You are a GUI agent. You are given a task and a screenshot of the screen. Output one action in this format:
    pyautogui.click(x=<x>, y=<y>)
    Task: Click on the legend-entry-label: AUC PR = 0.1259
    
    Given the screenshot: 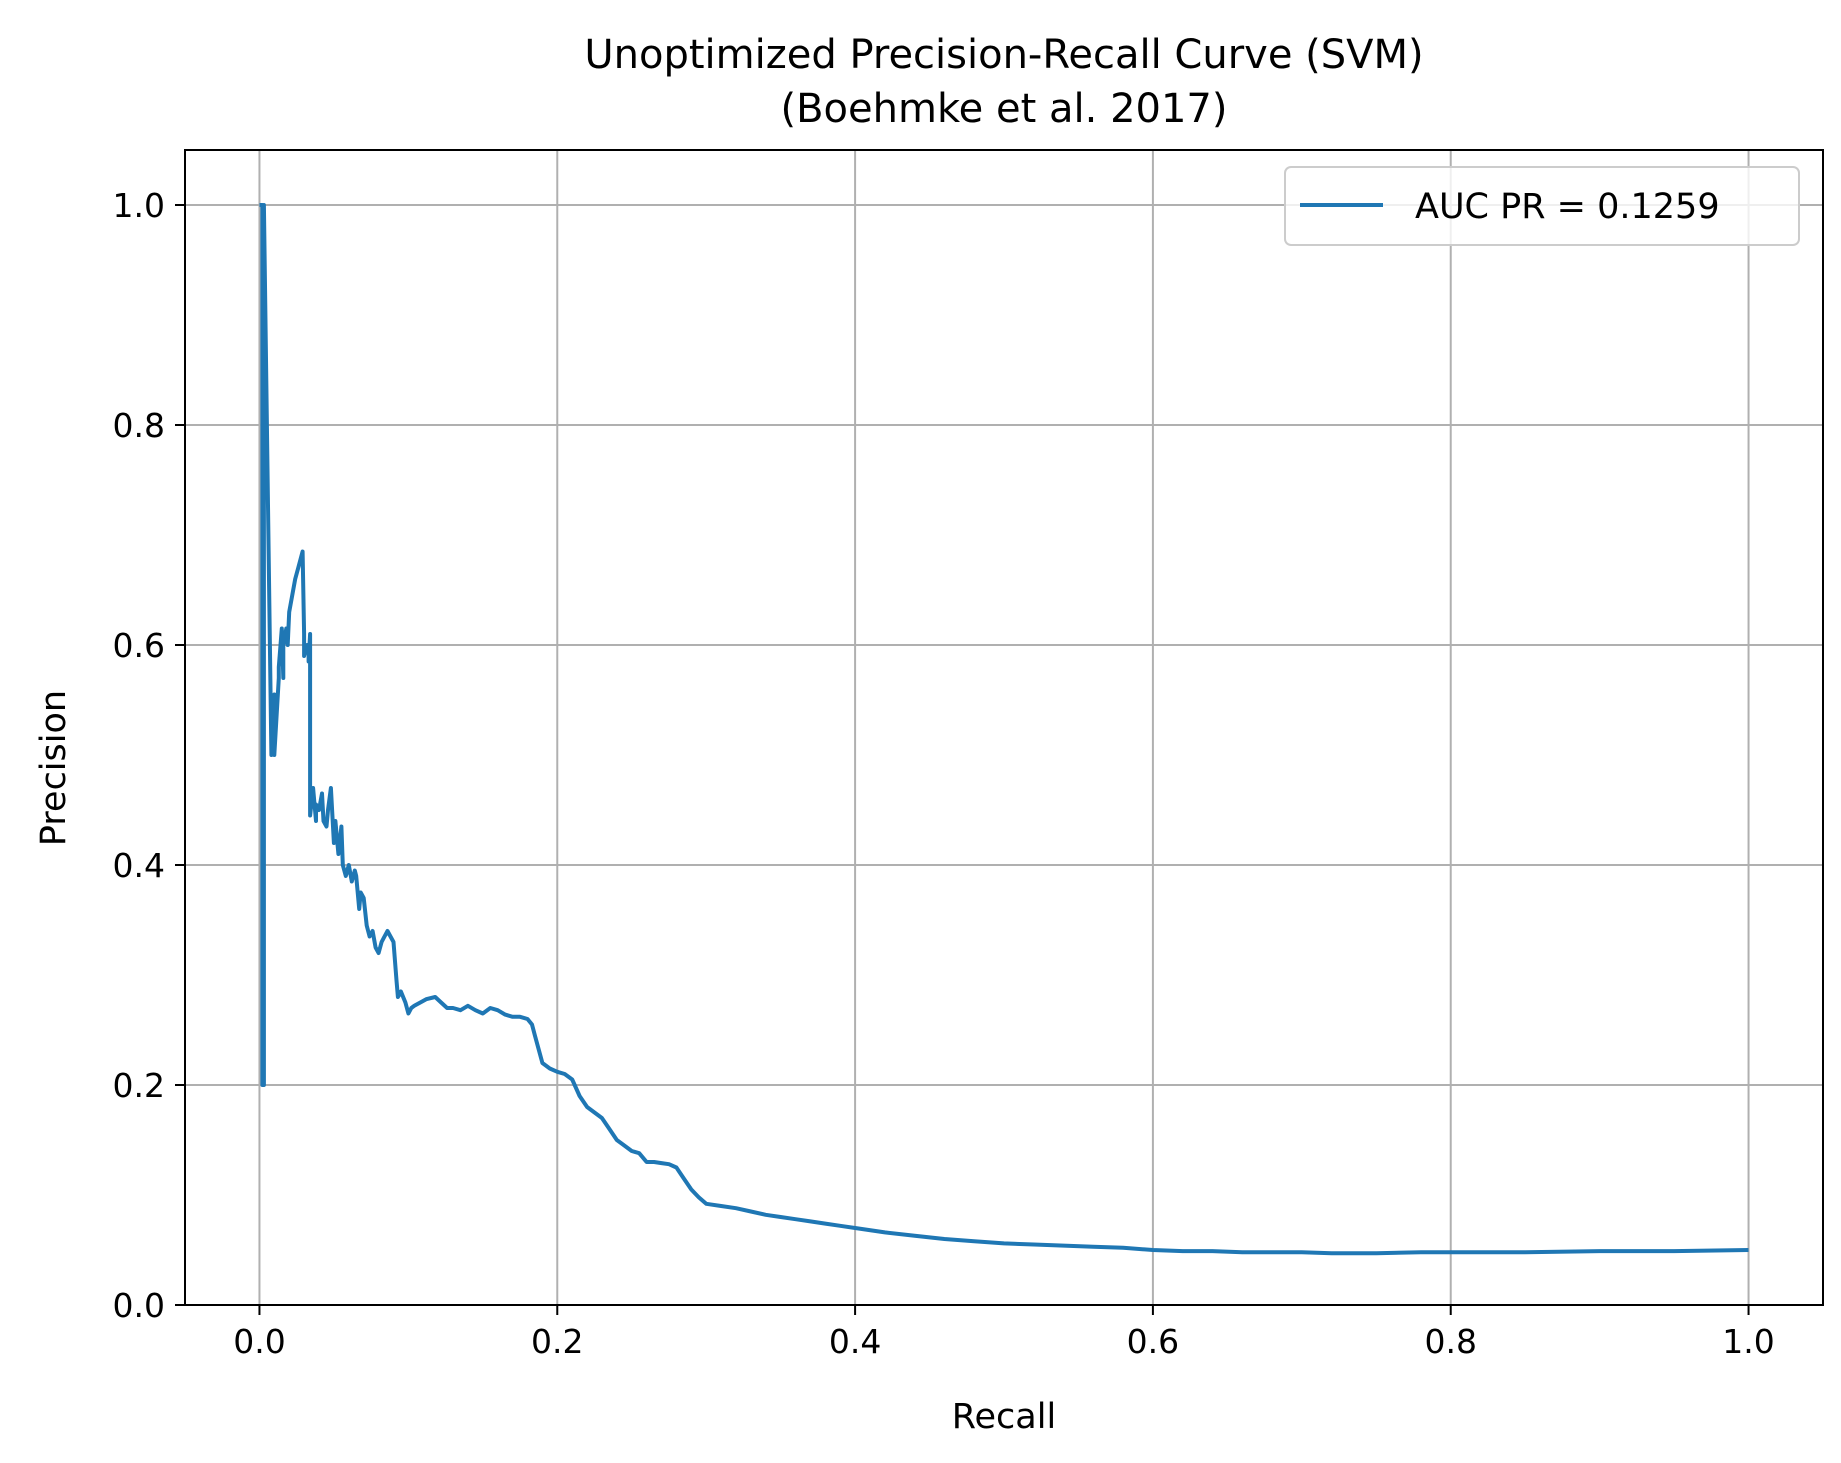 What is the action you would take?
    pyautogui.click(x=1567, y=207)
    